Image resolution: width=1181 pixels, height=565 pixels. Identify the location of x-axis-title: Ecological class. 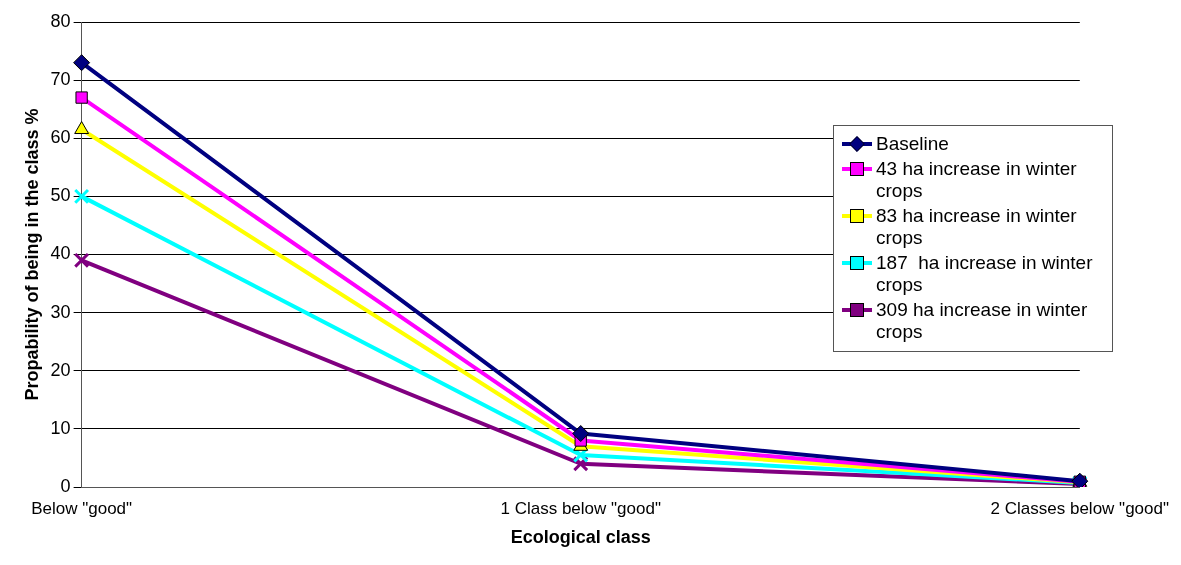
(580, 537).